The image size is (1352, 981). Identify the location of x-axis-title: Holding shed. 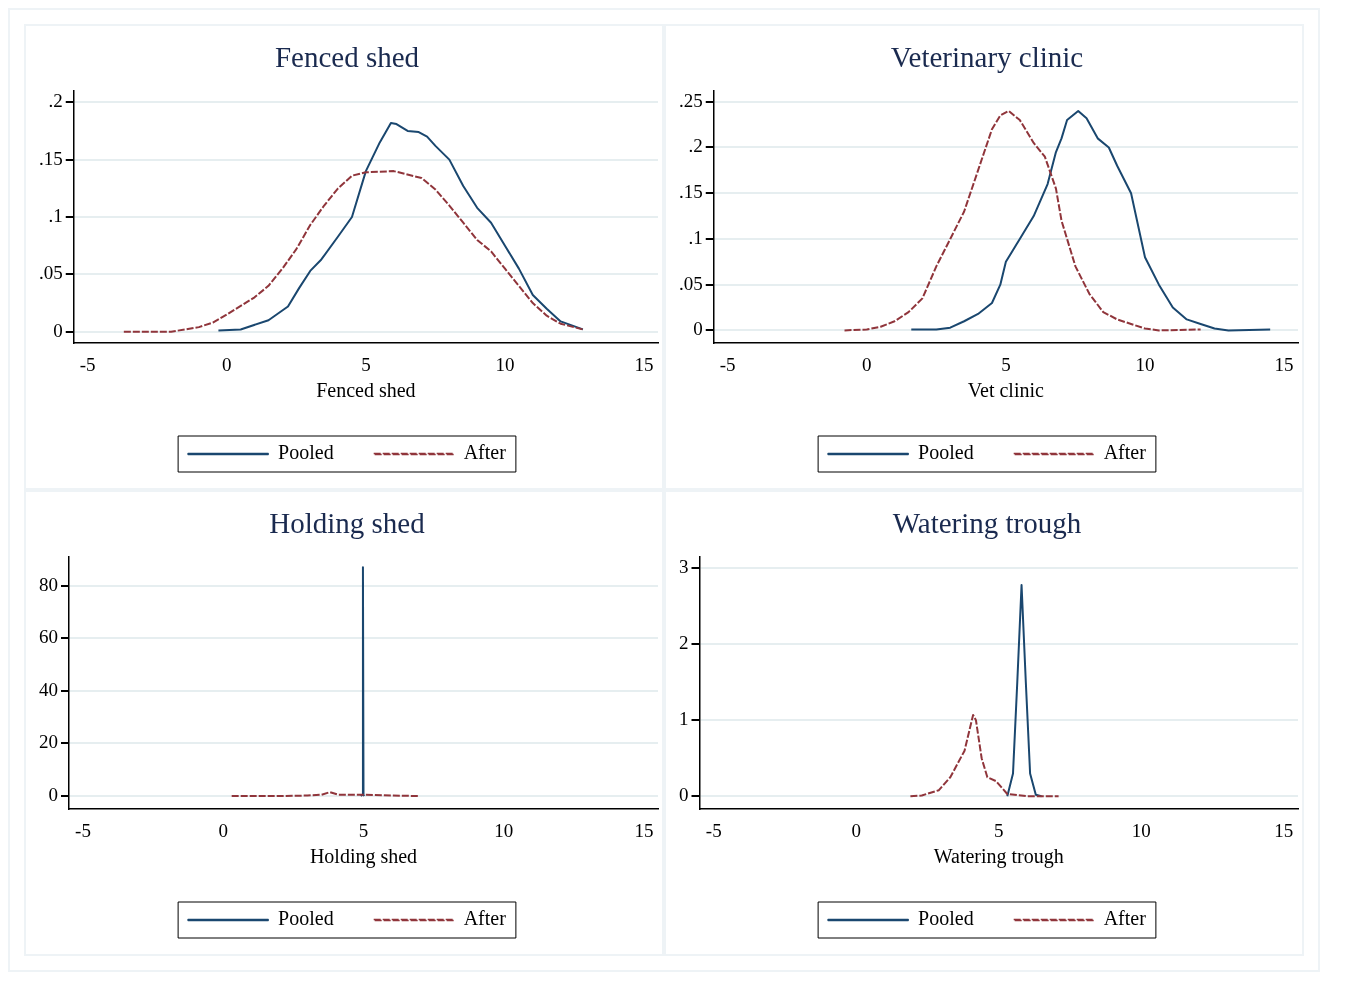
(363, 857).